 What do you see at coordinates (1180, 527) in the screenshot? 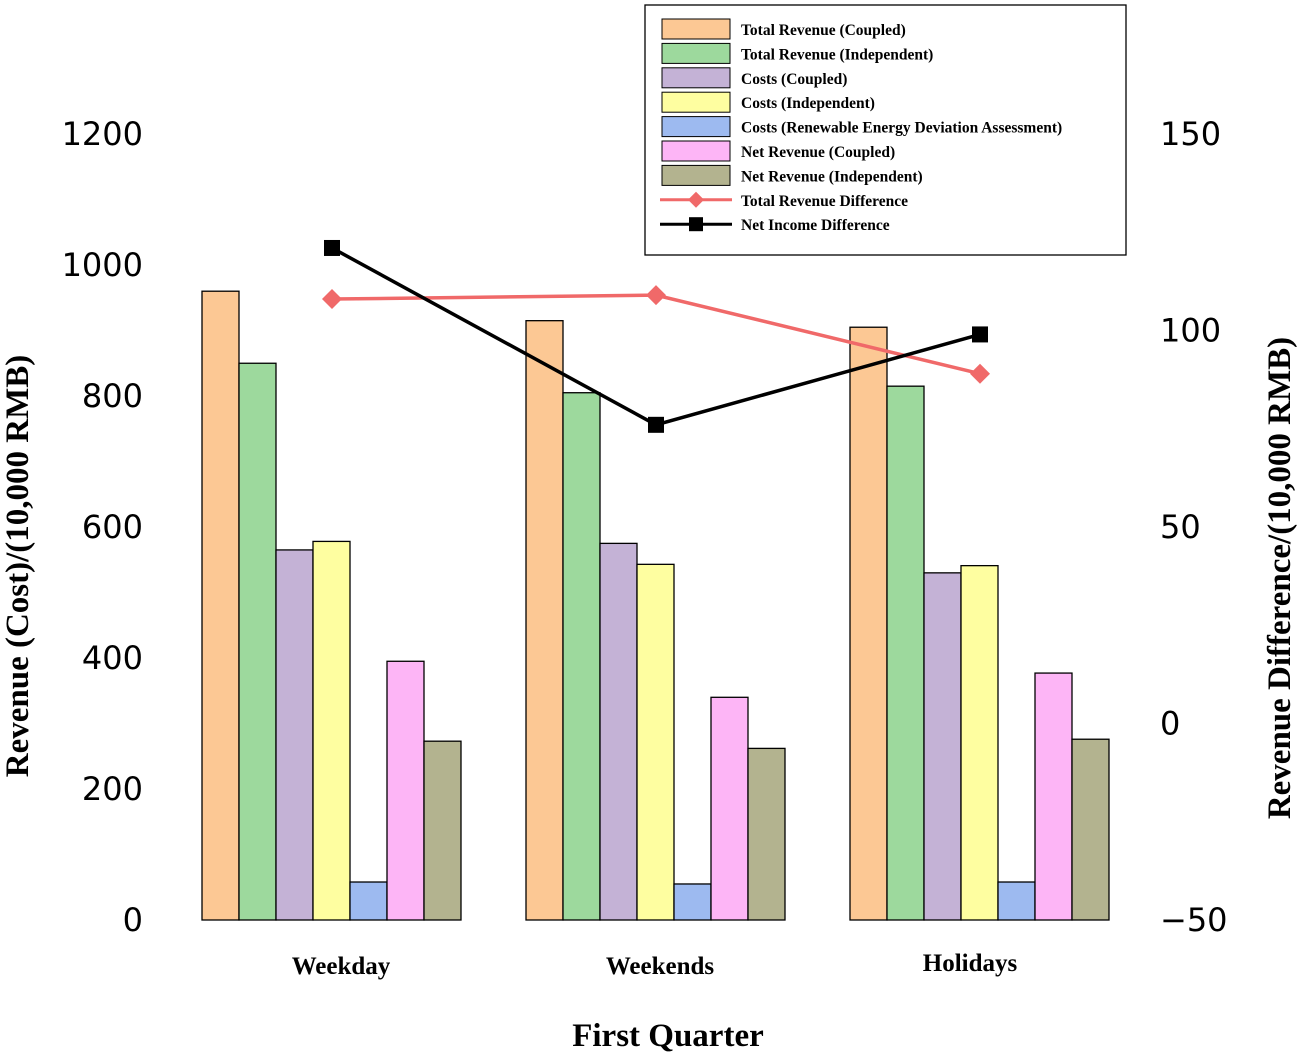
I see `y2-tick-label: 50` at bounding box center [1180, 527].